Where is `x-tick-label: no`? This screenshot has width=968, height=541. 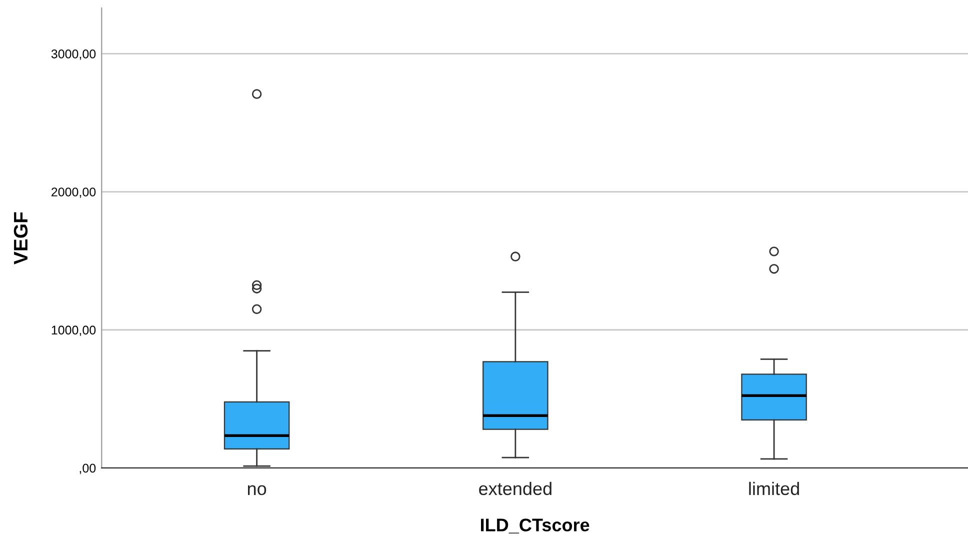
x-tick-label: no is located at coordinates (257, 490).